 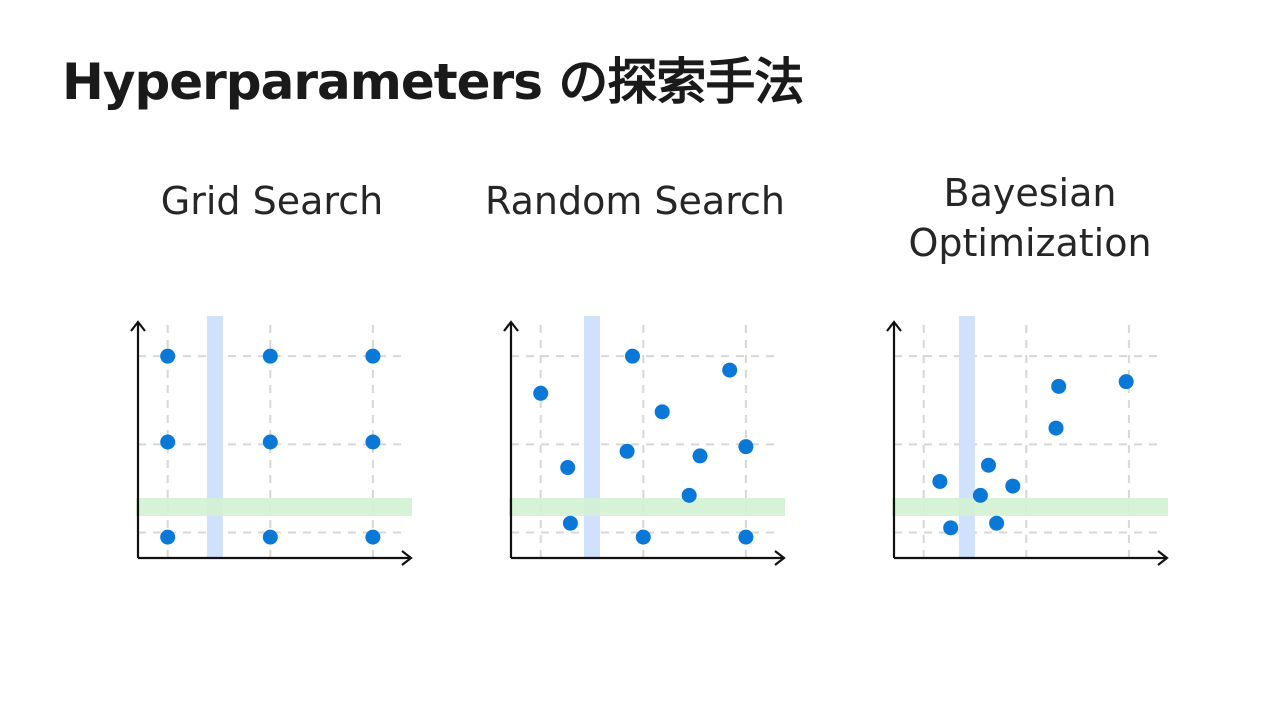 I want to click on random-search-plot, so click(x=644, y=441).